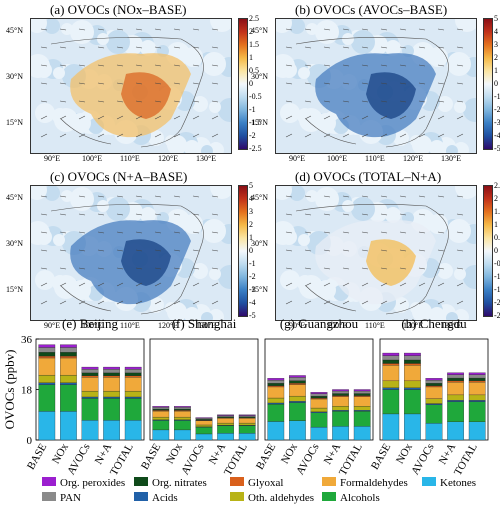  Describe the element at coordinates (259, 289) in the screenshot. I see `latitude-label: 15°N` at that location.